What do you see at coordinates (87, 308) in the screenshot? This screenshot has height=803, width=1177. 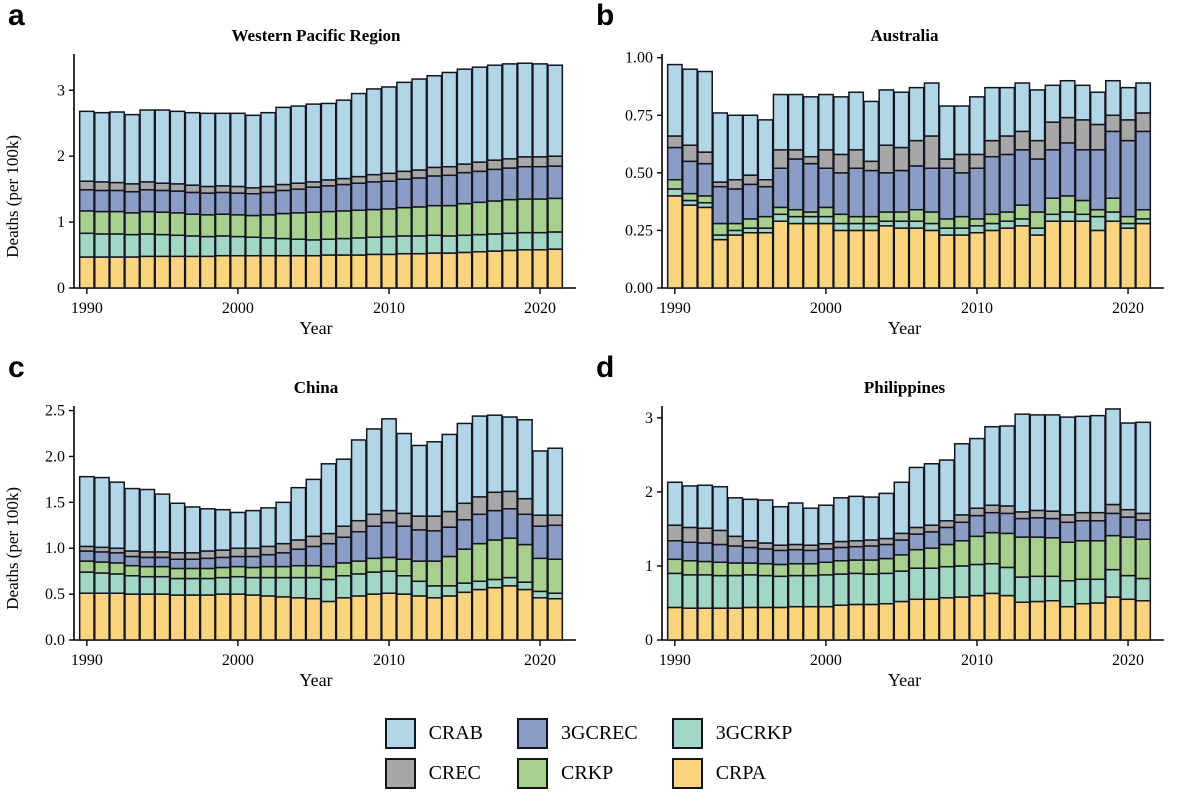 I see `x-tick-label: 1990` at bounding box center [87, 308].